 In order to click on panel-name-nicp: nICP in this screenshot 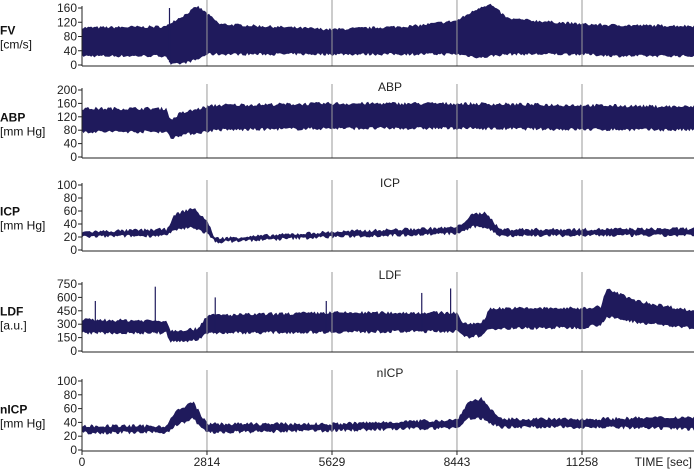, I will do `click(13, 410)`.